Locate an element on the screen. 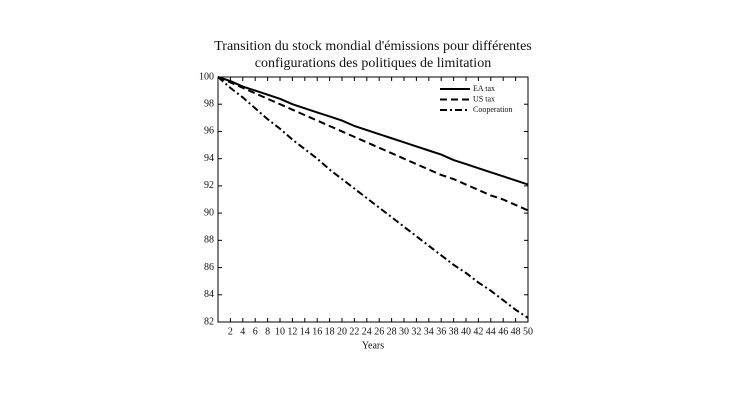  y-tick-label: 88 is located at coordinates (209, 240).